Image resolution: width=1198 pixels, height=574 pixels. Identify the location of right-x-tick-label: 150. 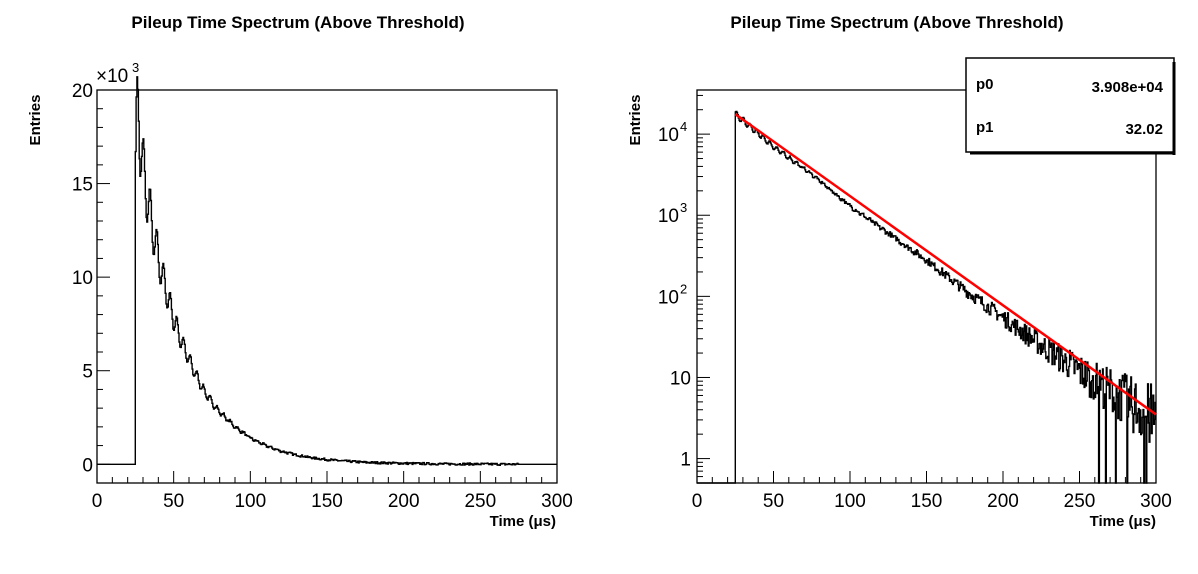
(927, 501).